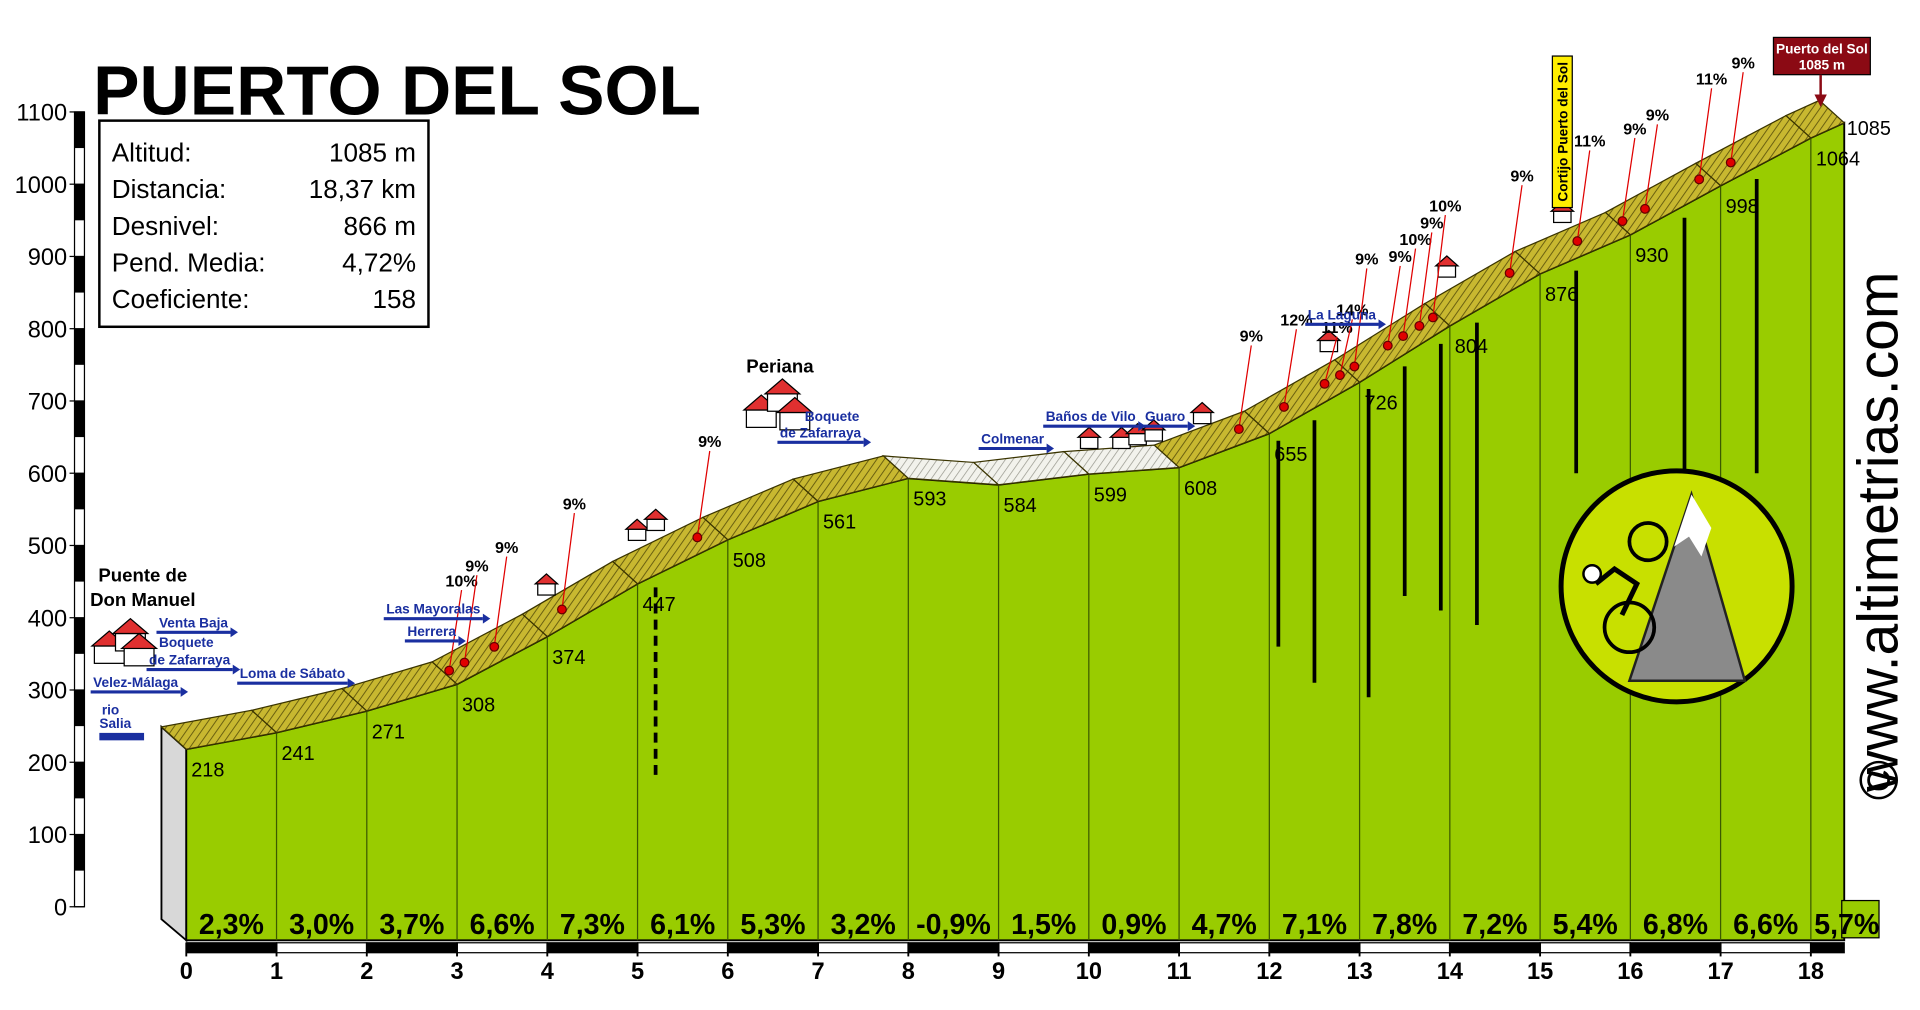 The image size is (1920, 1010). Describe the element at coordinates (839, 523) in the screenshot. I see `altitude-label: 561` at that location.